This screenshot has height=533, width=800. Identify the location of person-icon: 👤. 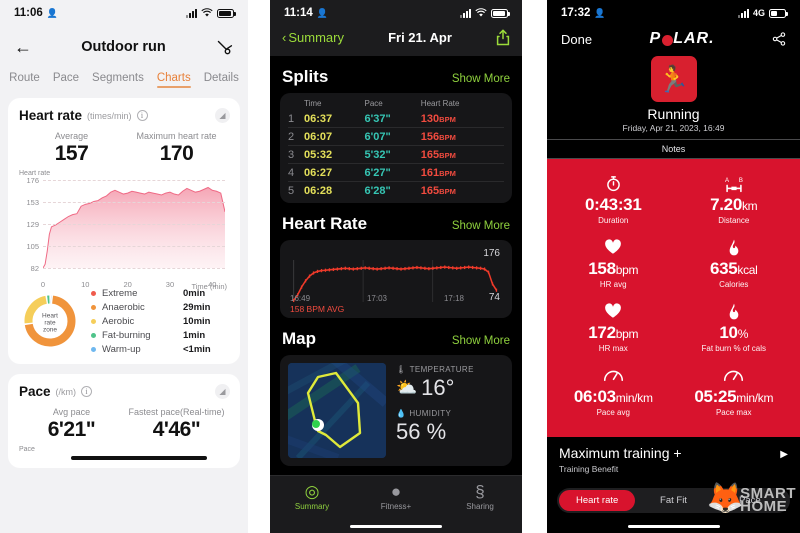
(322, 12).